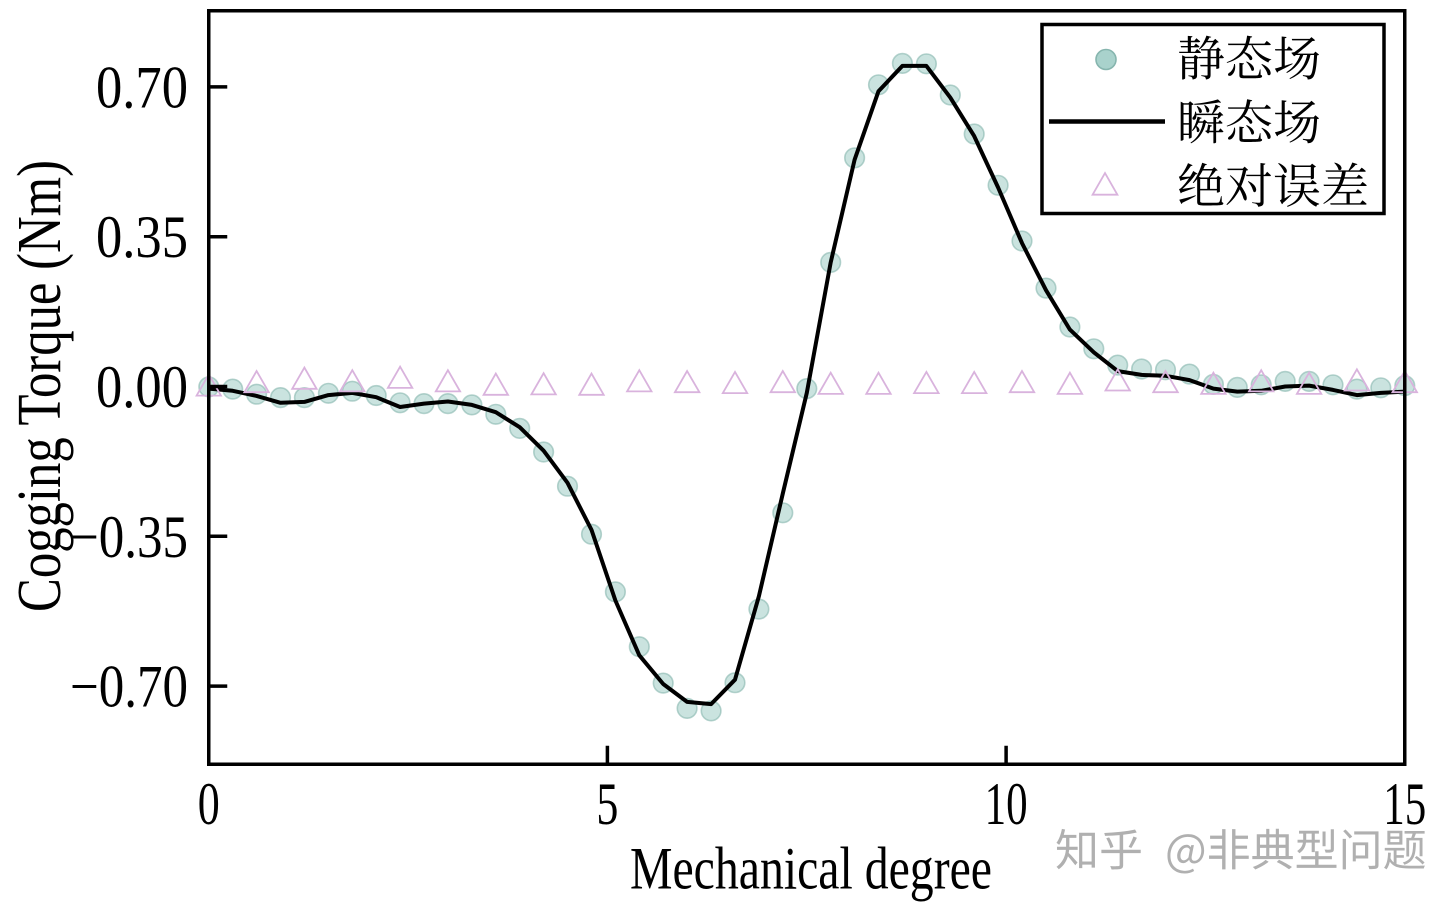  What do you see at coordinates (811, 869) in the screenshot?
I see `svg-text: Mechanical degree` at bounding box center [811, 869].